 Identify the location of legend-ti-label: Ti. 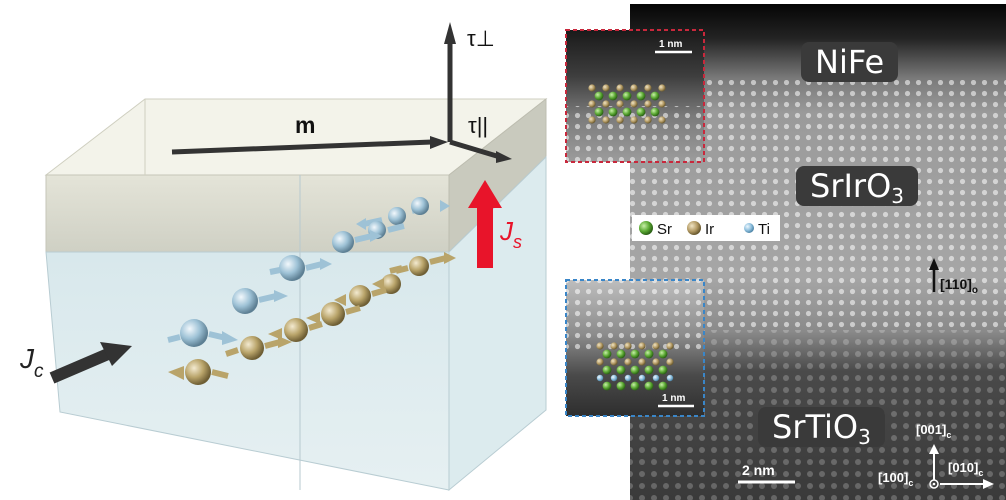
(764, 229).